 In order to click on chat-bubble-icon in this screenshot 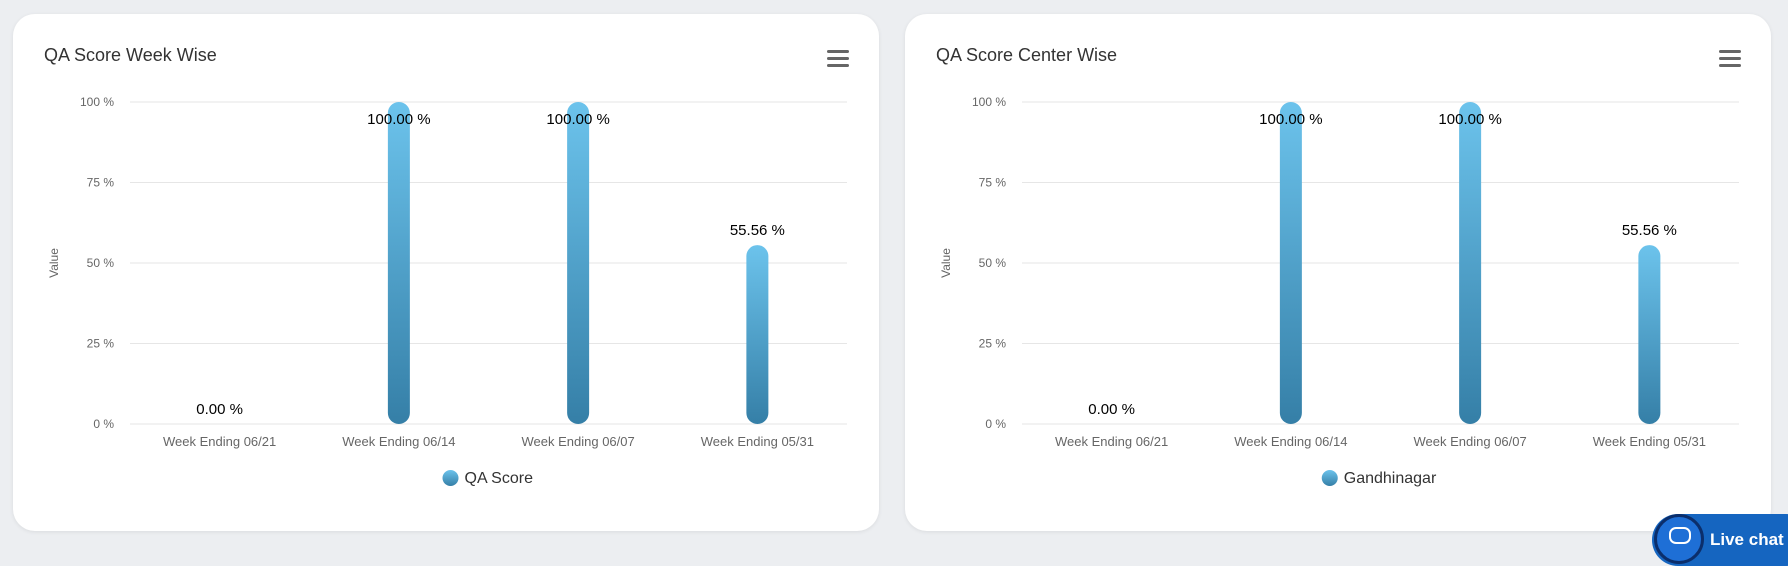, I will do `click(1679, 539)`.